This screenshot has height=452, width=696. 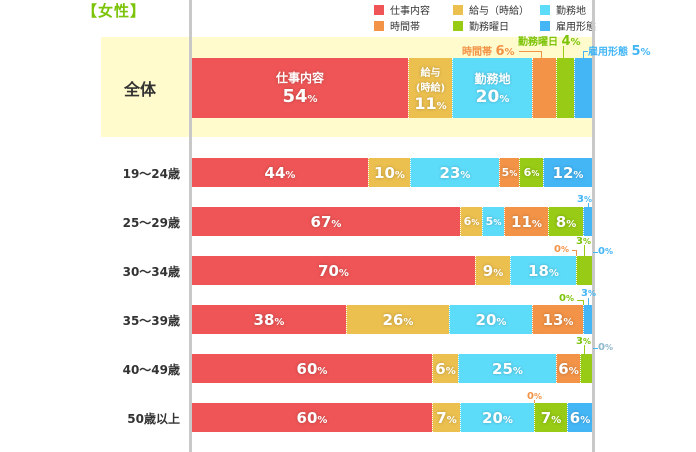 I want to click on segment-time, so click(x=544, y=88).